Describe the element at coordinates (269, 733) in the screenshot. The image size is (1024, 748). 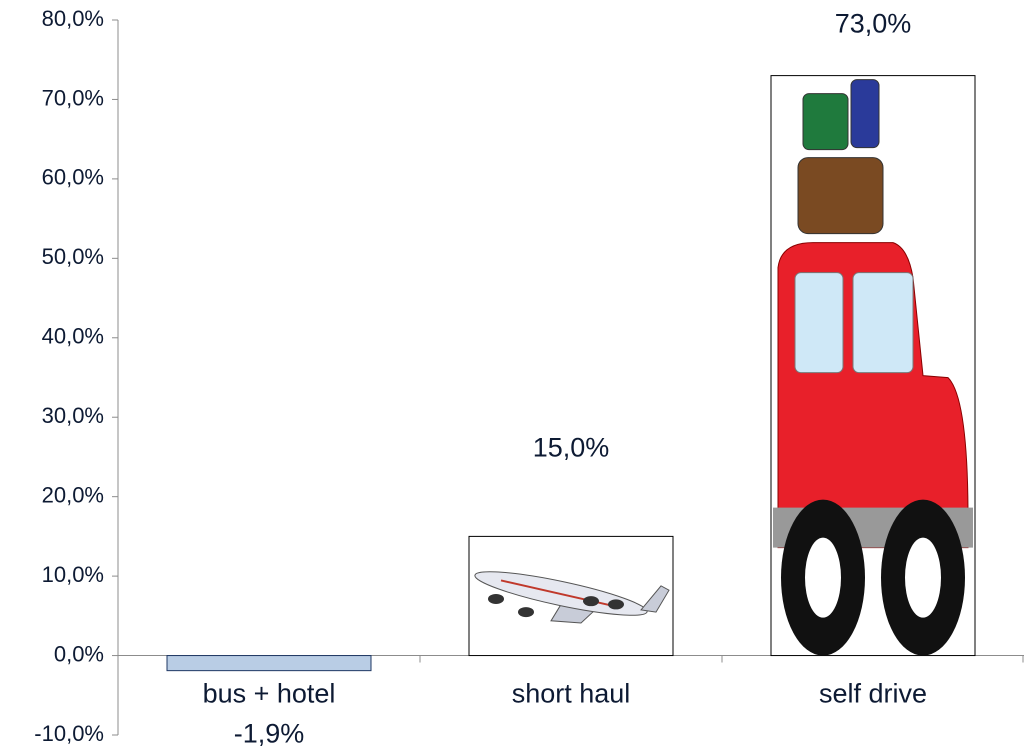
I see `value-label: -1,9%` at that location.